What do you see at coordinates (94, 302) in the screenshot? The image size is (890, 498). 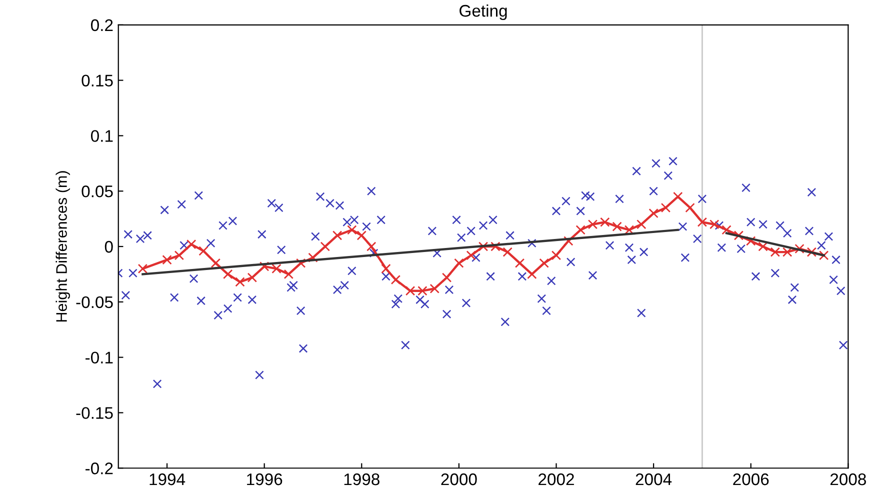 I see `y-tick-label: -0.05` at bounding box center [94, 302].